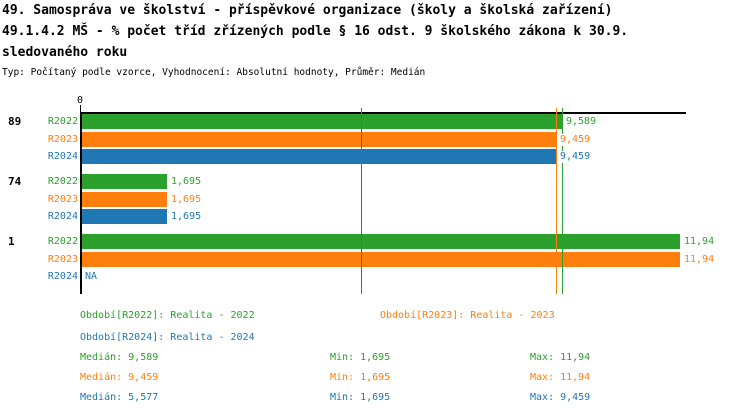 Image resolution: width=750 pixels, height=414 pixels. I want to click on x-axis-line, so click(383, 113).